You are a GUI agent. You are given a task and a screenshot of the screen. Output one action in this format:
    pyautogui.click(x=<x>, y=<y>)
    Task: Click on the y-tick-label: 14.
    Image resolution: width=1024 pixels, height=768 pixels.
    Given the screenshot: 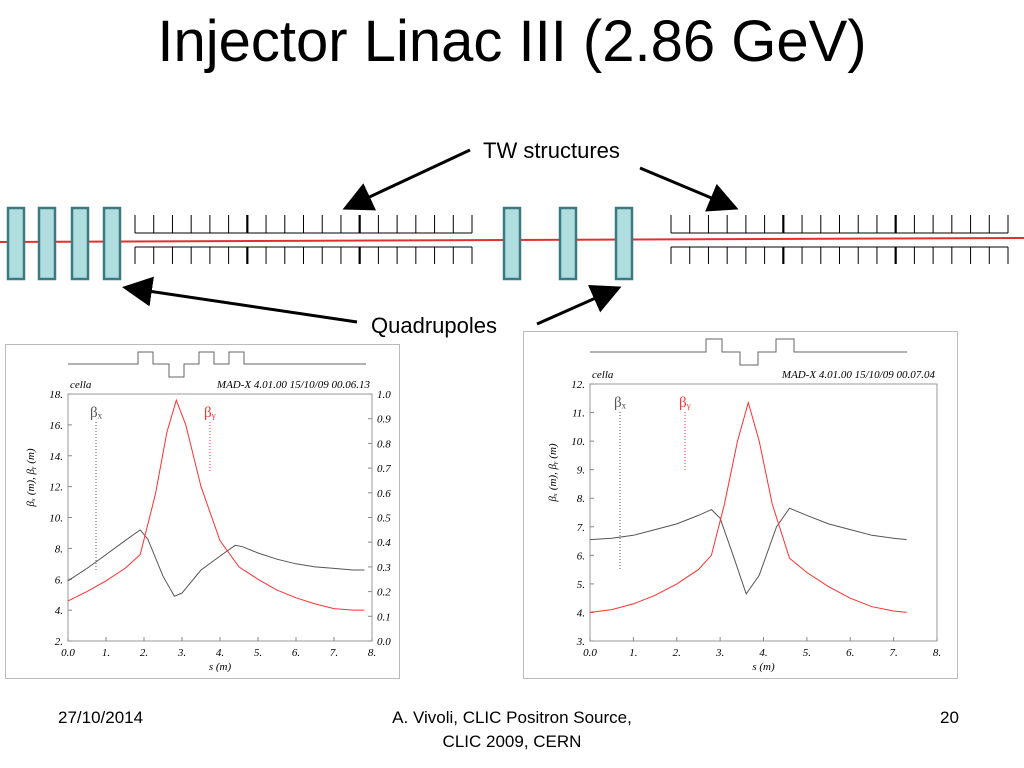 What is the action you would take?
    pyautogui.click(x=56, y=457)
    